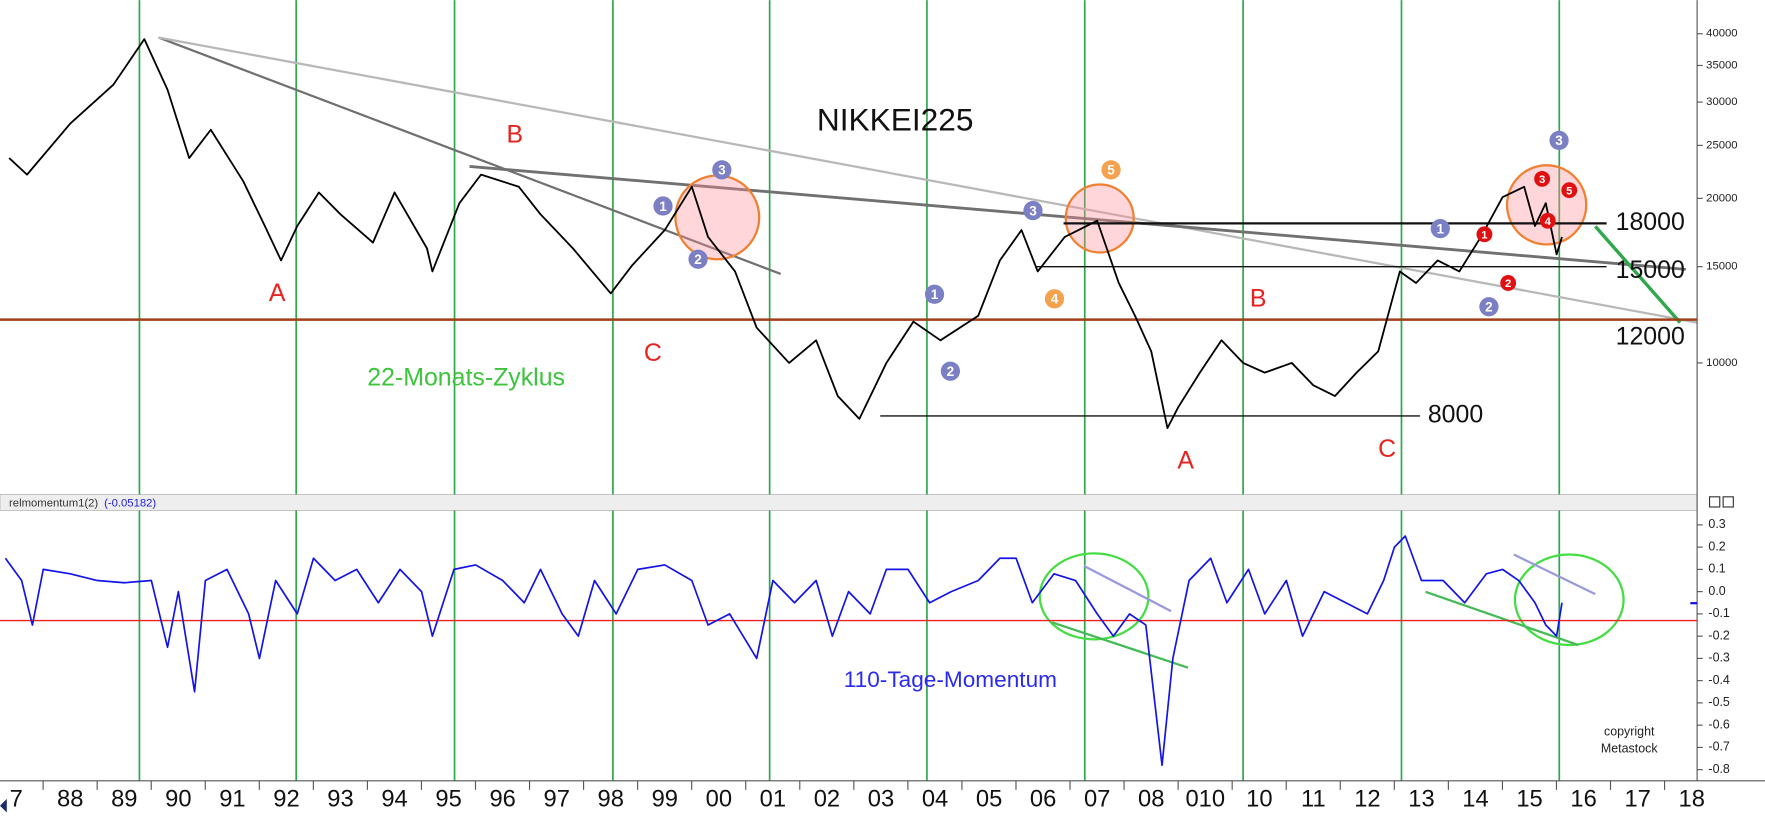 The image size is (1765, 816). I want to click on indicator-name: relmomentum1(2), so click(53, 504).